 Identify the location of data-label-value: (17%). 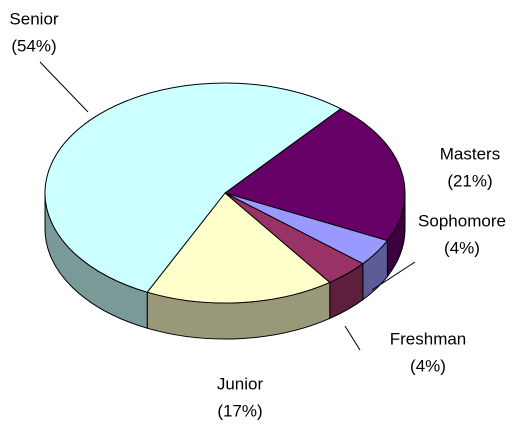
(239, 410).